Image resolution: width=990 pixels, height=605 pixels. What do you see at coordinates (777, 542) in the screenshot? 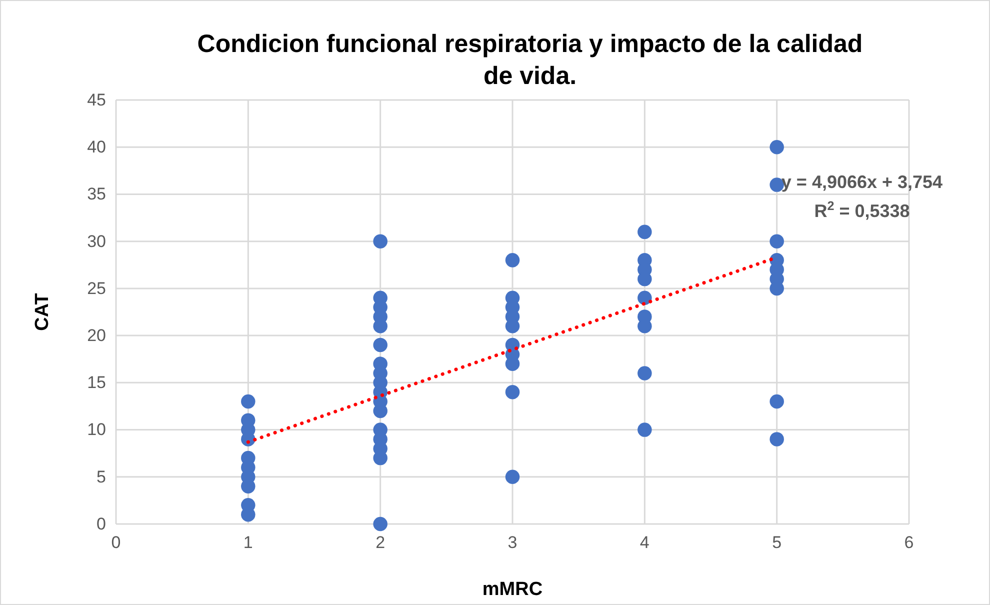
I see `x-tick-label: 5` at bounding box center [777, 542].